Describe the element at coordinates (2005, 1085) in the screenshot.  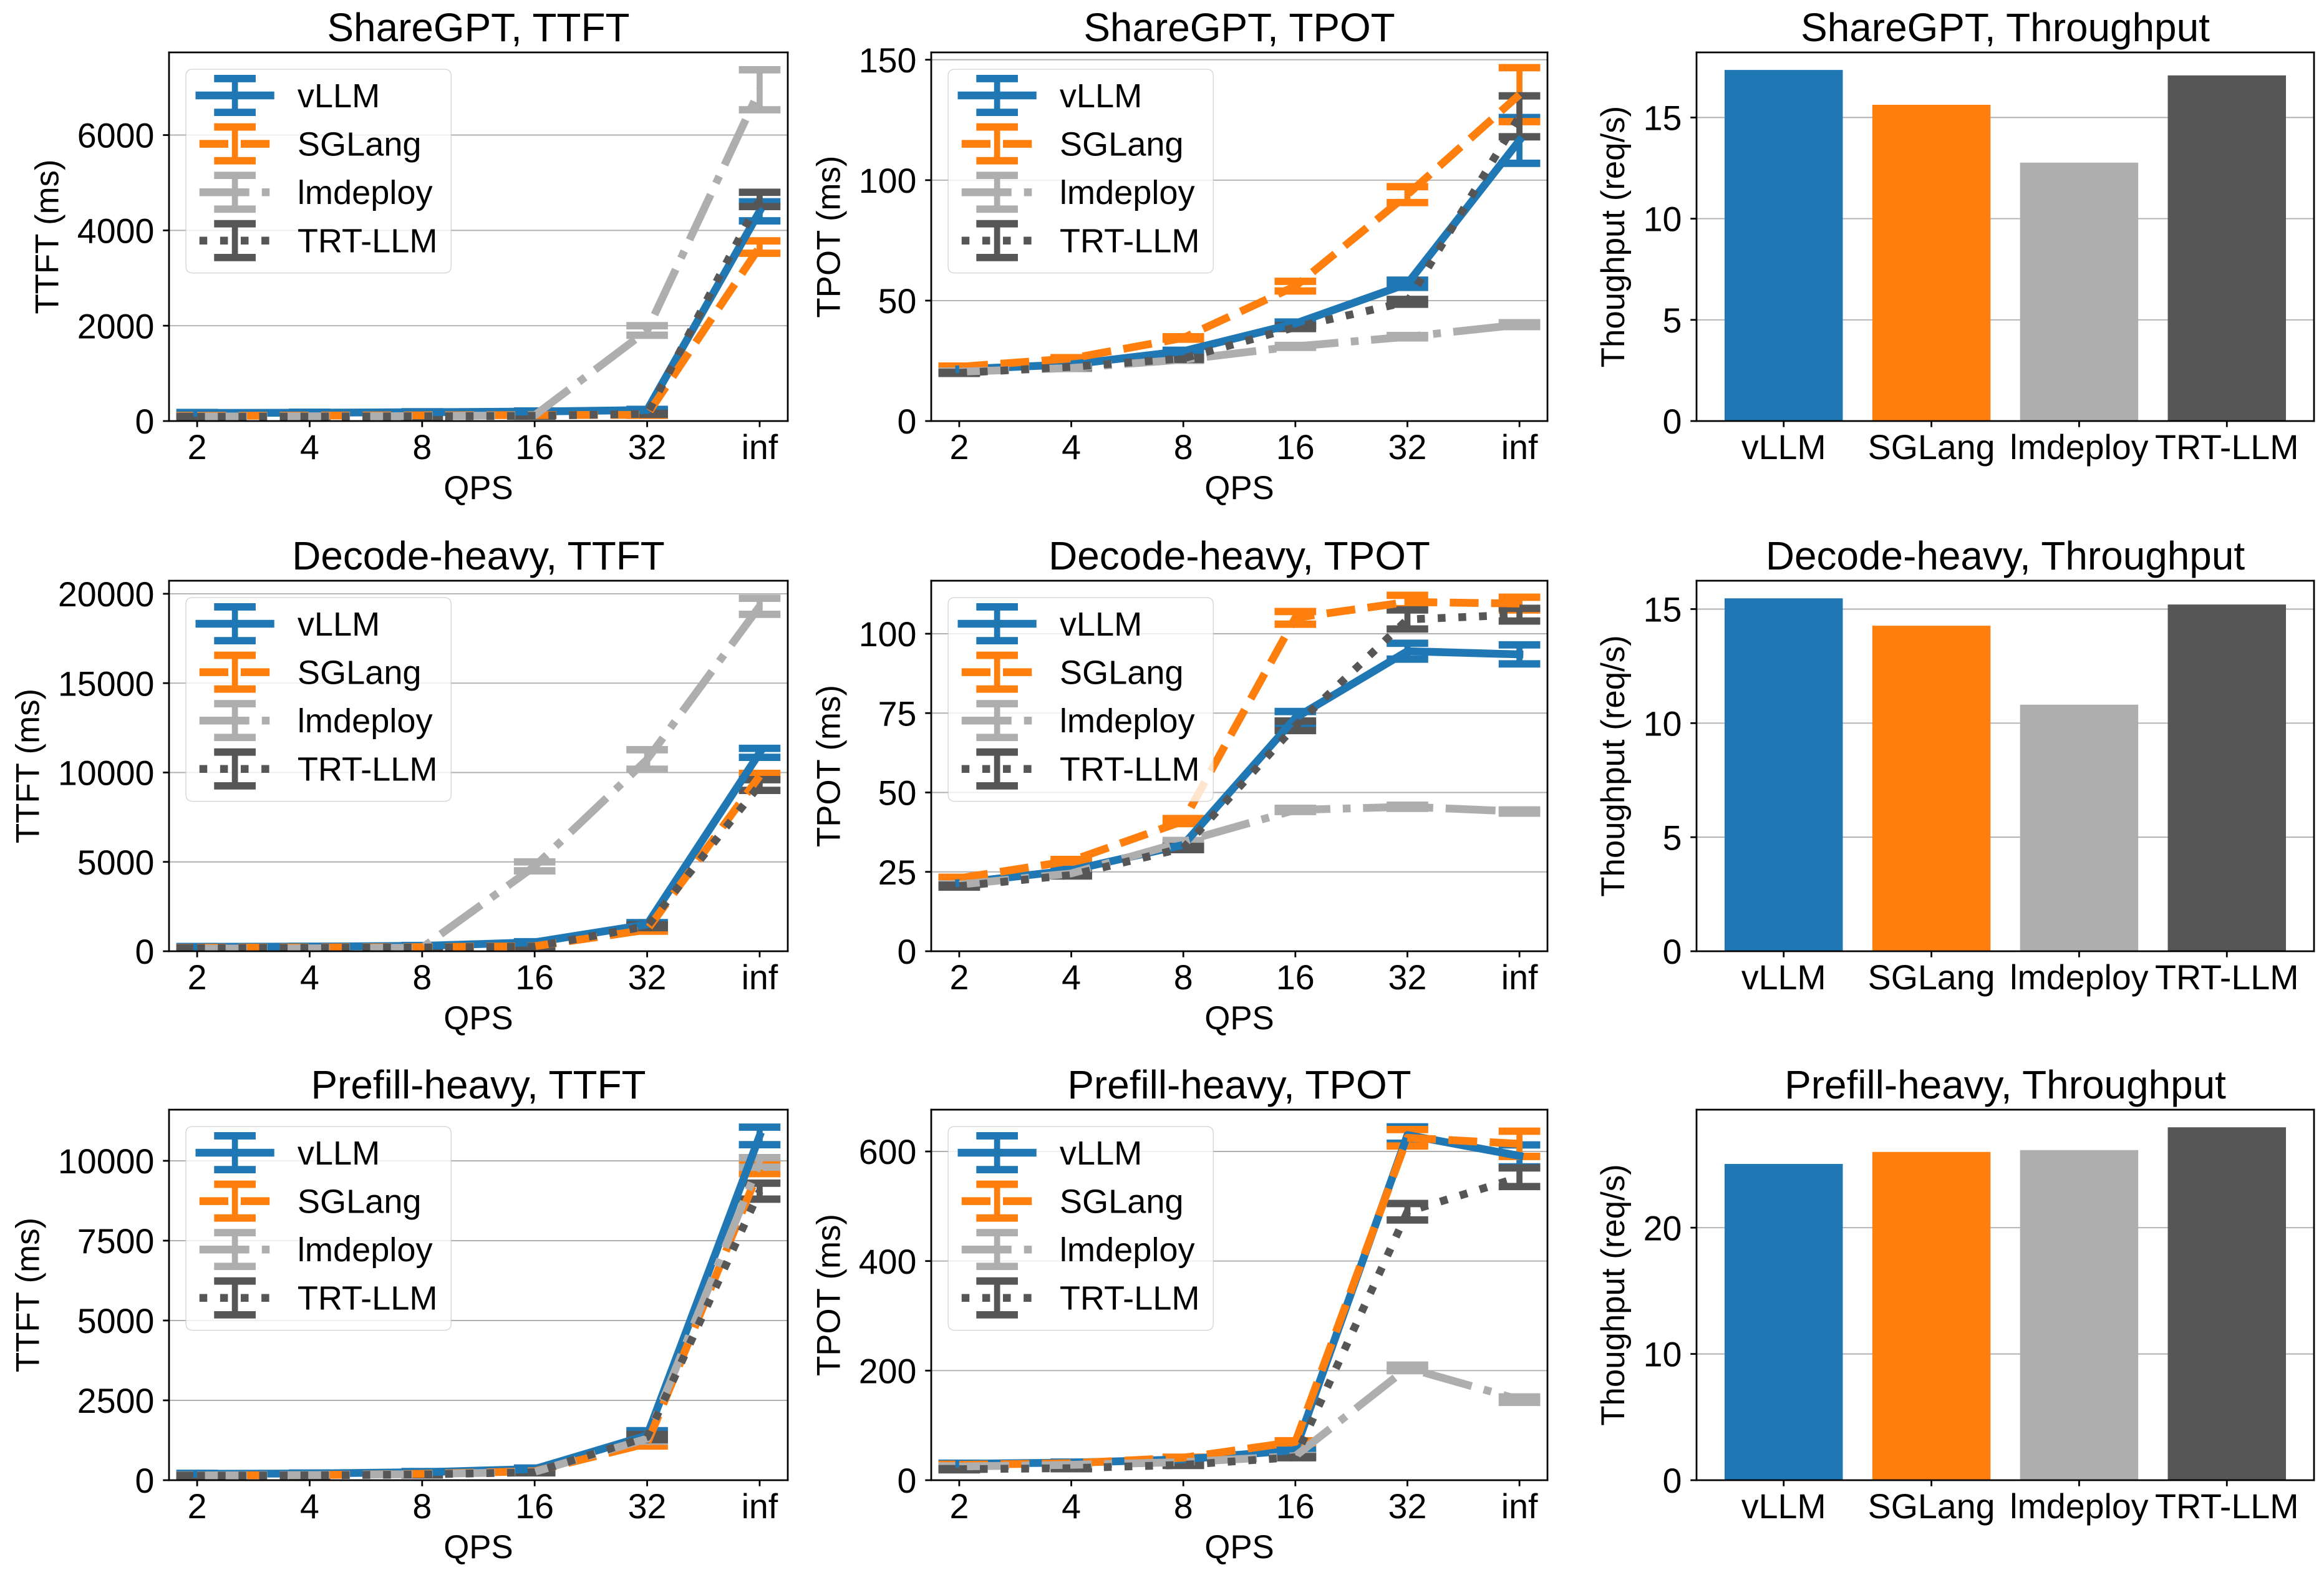
I see `svg-text: Prefill-heavy, Throughput` at that location.